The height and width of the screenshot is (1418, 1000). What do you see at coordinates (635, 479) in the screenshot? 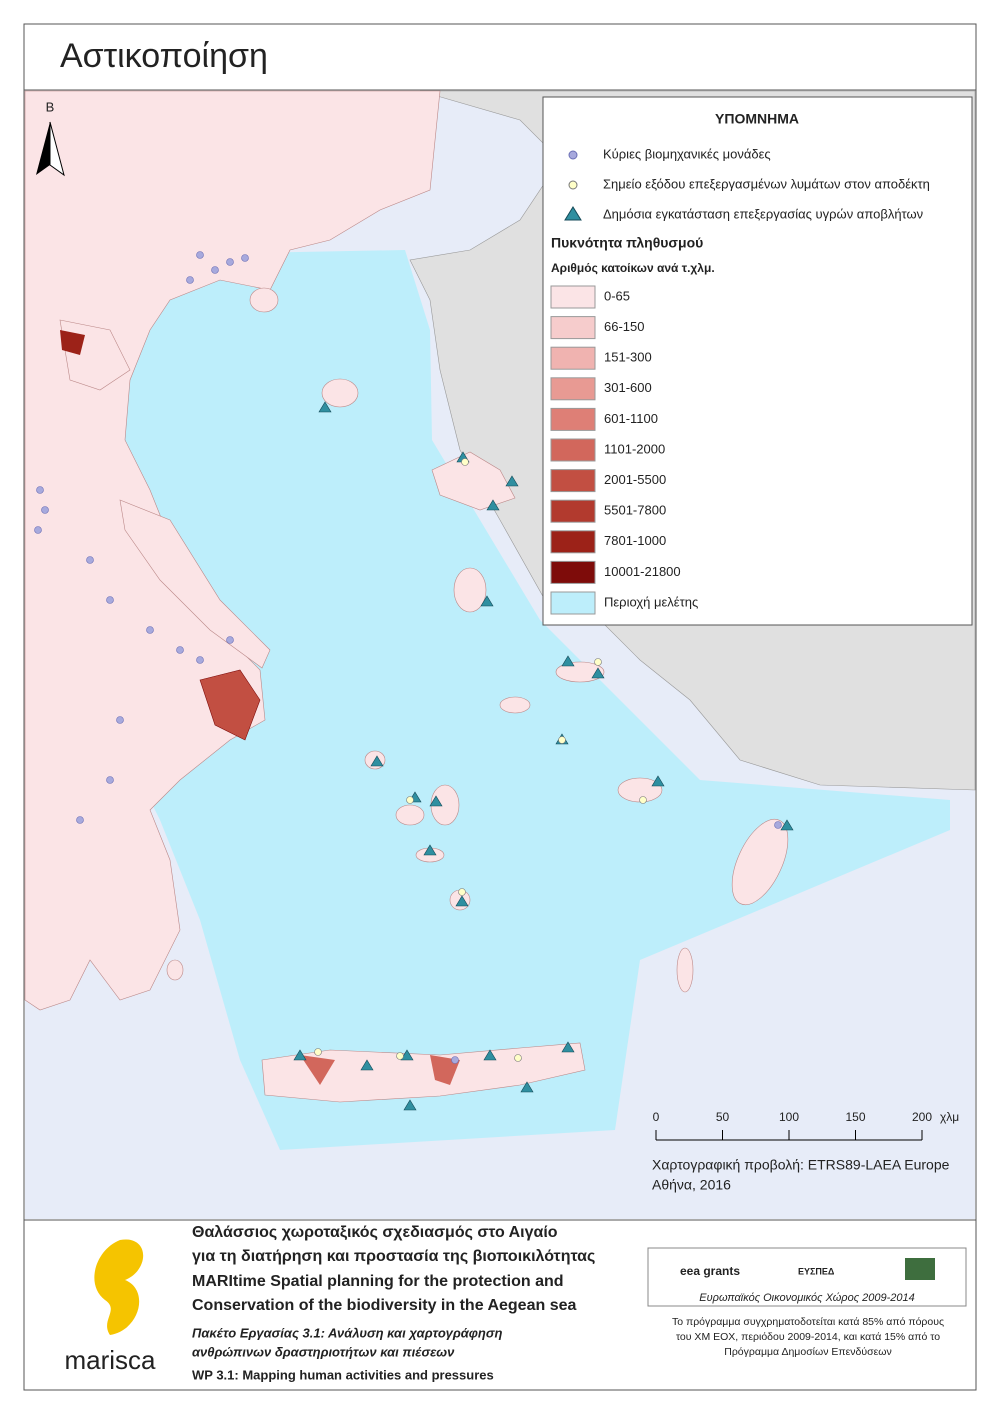
I see `legend-class-label: 2001-5500` at bounding box center [635, 479].